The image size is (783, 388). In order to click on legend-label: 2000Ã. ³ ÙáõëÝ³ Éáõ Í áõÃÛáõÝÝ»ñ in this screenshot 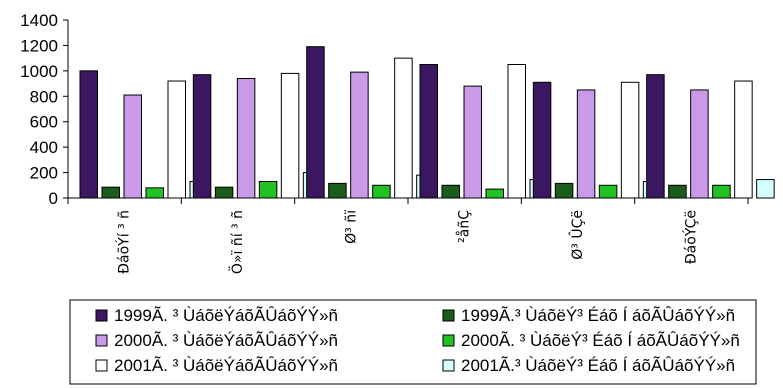, I will do `click(600, 340)`.